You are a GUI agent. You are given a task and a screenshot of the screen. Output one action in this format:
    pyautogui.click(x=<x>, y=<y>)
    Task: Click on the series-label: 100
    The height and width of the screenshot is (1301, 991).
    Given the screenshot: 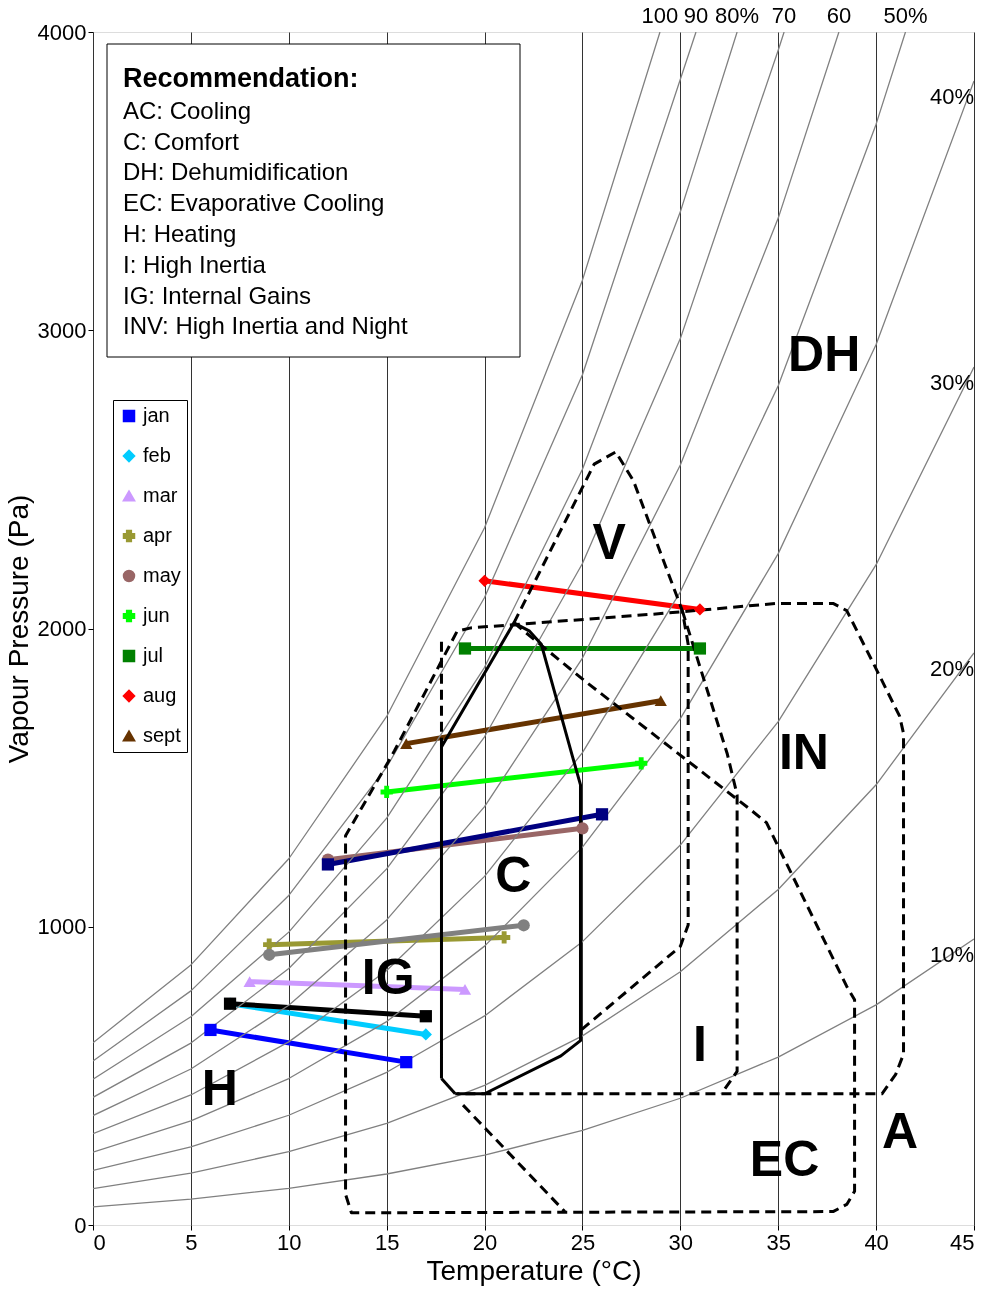 What is the action you would take?
    pyautogui.click(x=660, y=15)
    